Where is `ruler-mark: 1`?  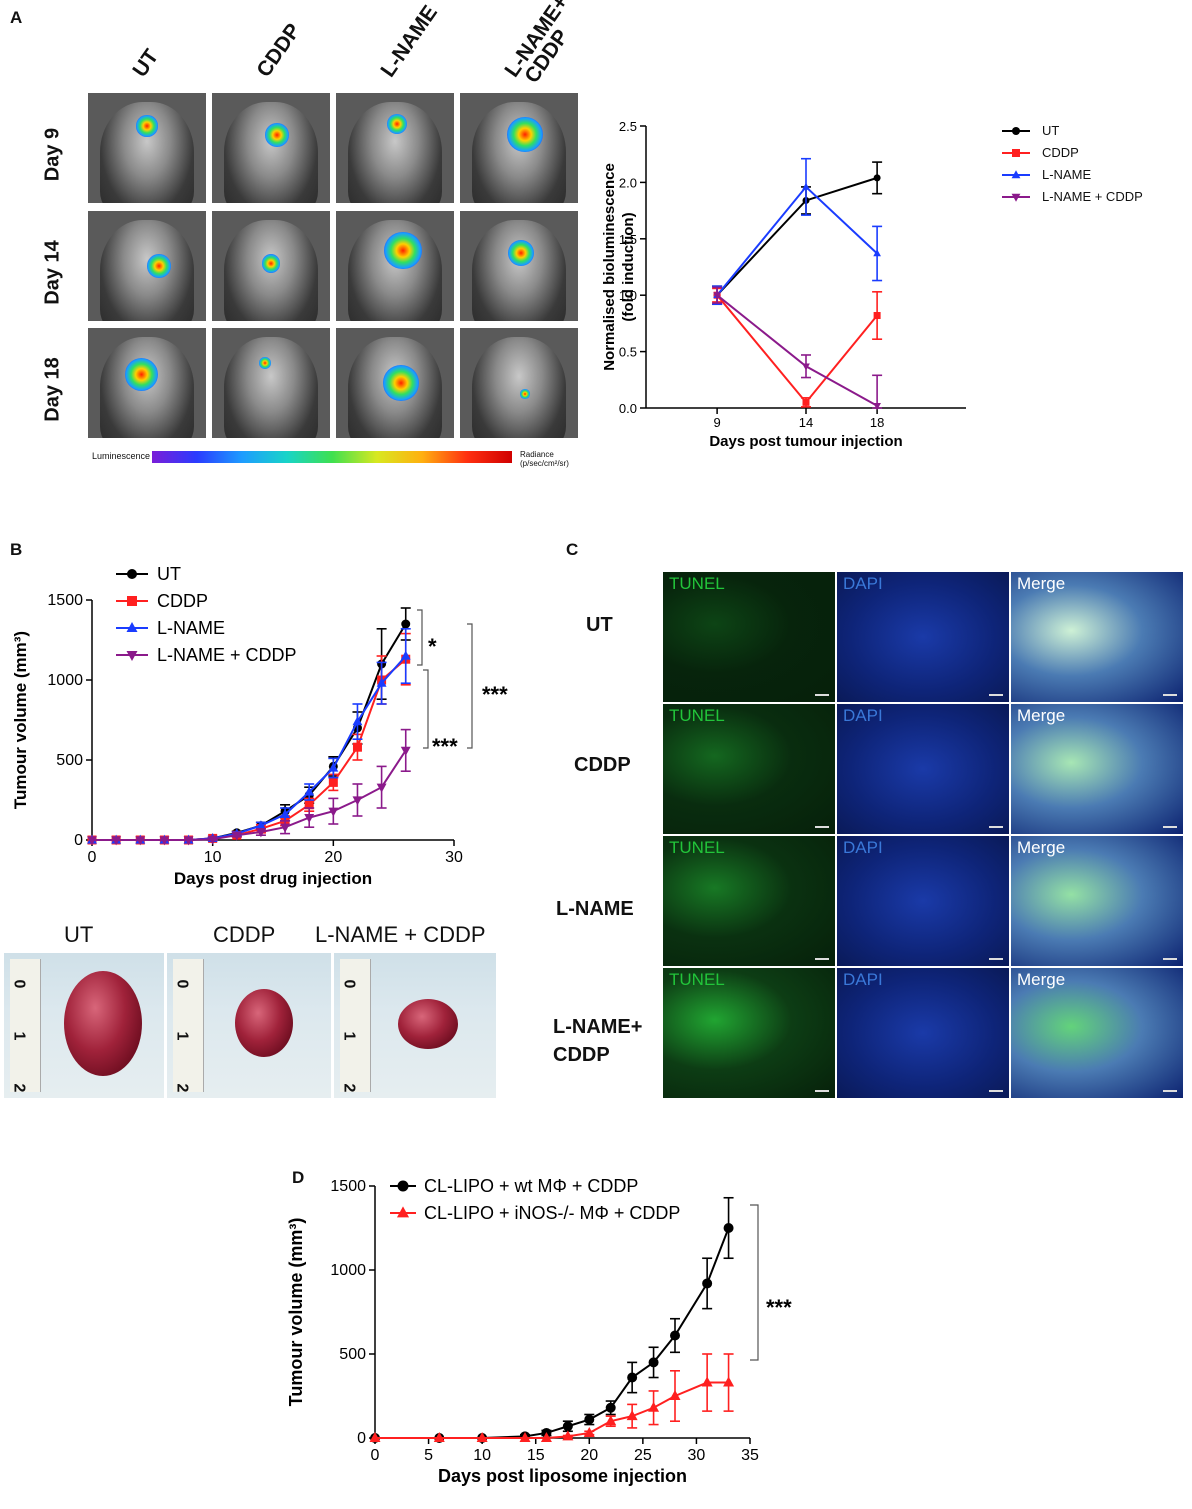 ruler-mark: 1 is located at coordinates (349, 1036).